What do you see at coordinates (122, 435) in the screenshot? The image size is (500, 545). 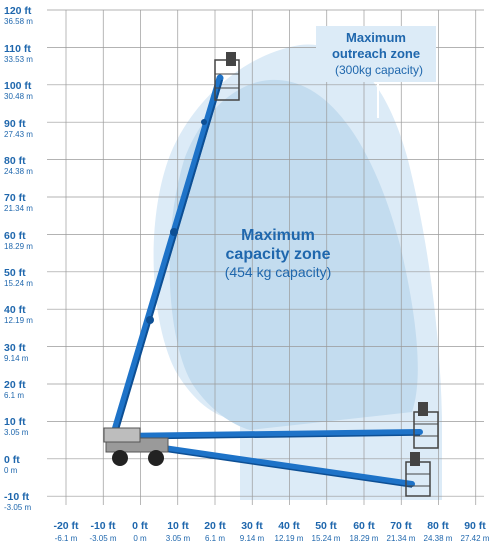 I see `machine-turret` at bounding box center [122, 435].